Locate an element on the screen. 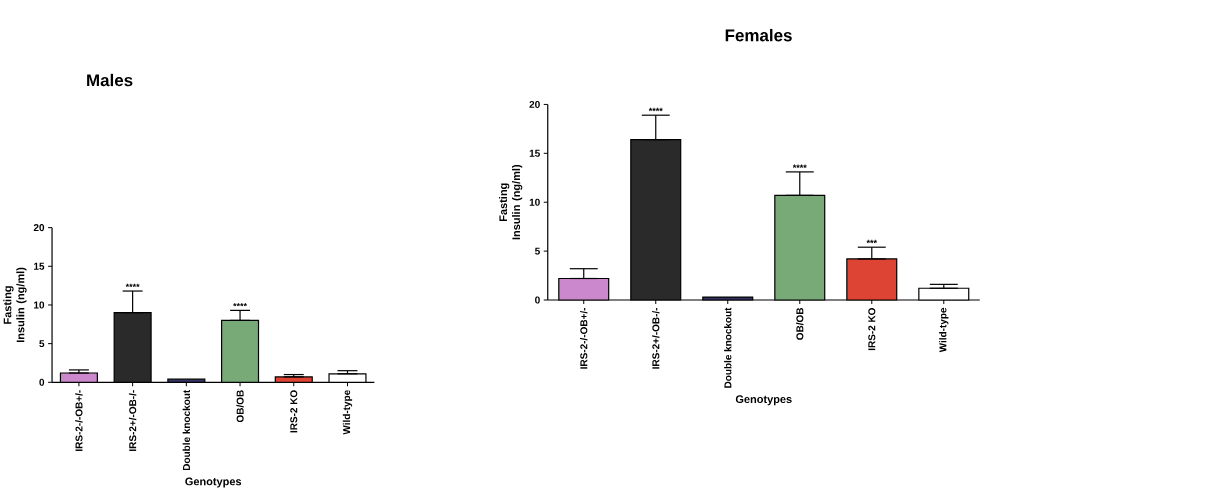 The height and width of the screenshot is (491, 1205). chart-title: Females is located at coordinates (758, 35).